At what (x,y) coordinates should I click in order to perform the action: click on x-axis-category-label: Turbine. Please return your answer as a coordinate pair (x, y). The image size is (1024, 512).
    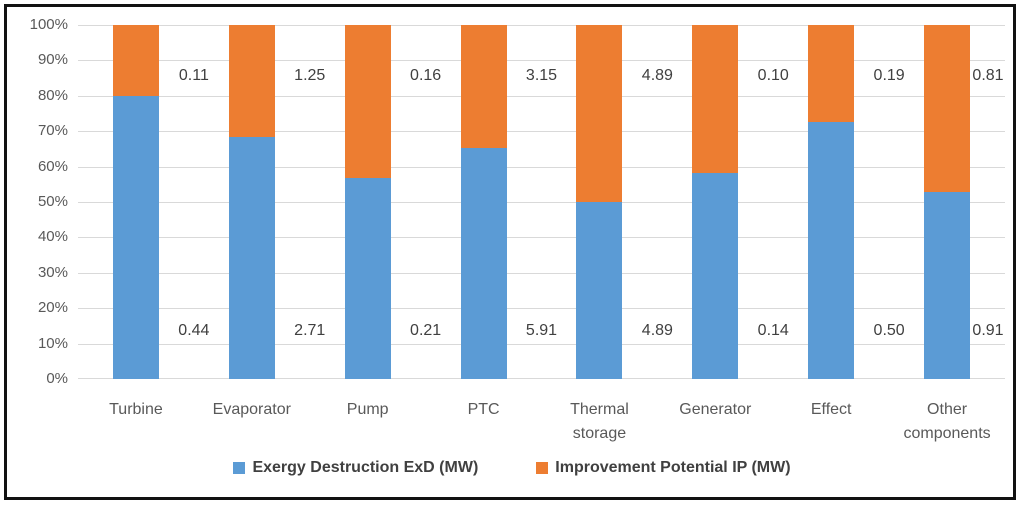
    Looking at the image, I should click on (136, 422).